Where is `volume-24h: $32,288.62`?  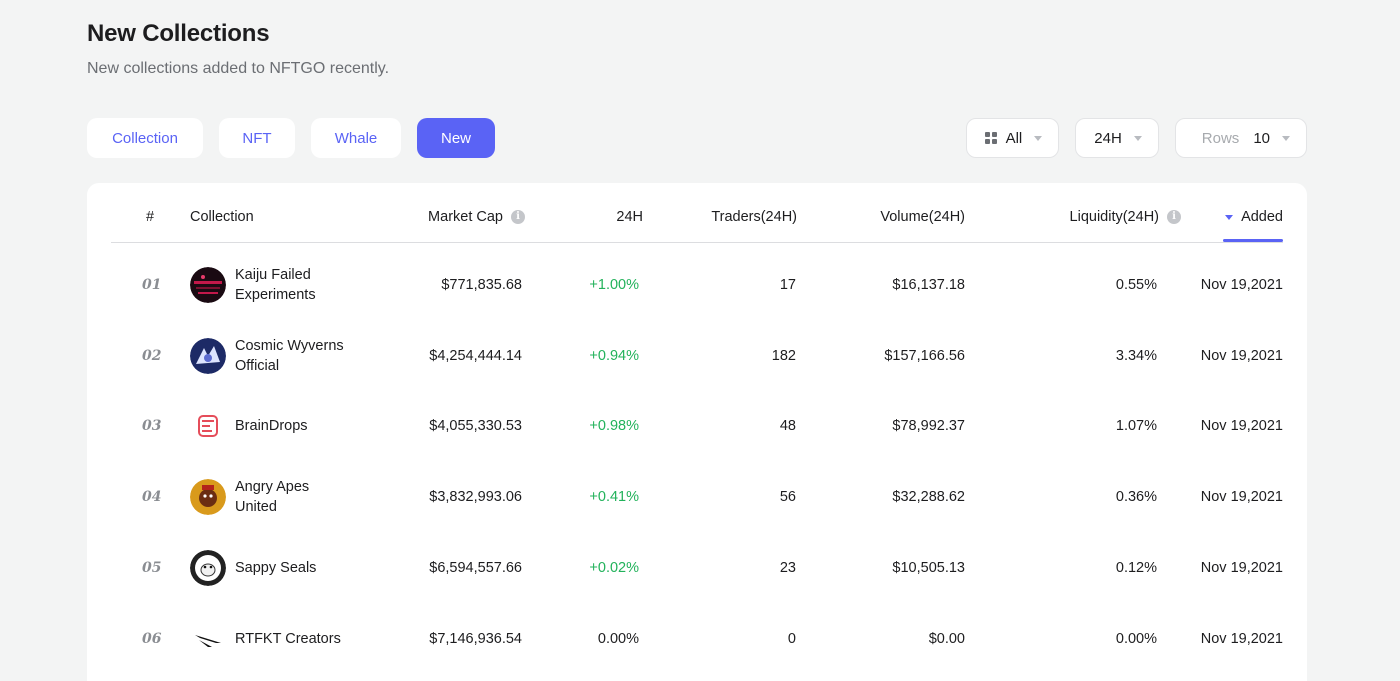 volume-24h: $32,288.62 is located at coordinates (928, 497).